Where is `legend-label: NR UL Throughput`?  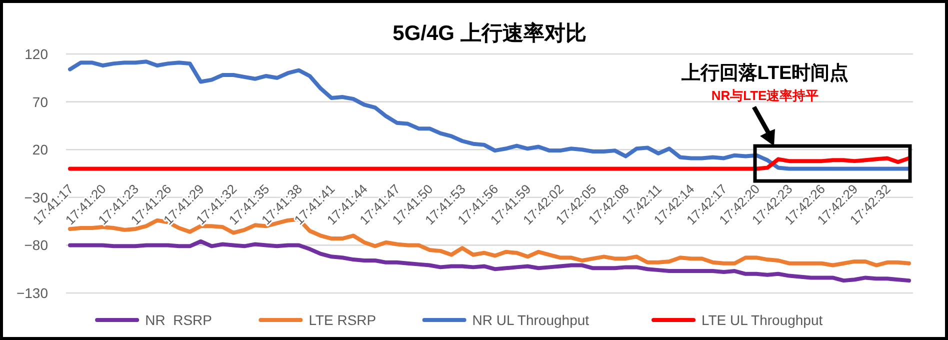 legend-label: NR UL Throughput is located at coordinates (531, 320).